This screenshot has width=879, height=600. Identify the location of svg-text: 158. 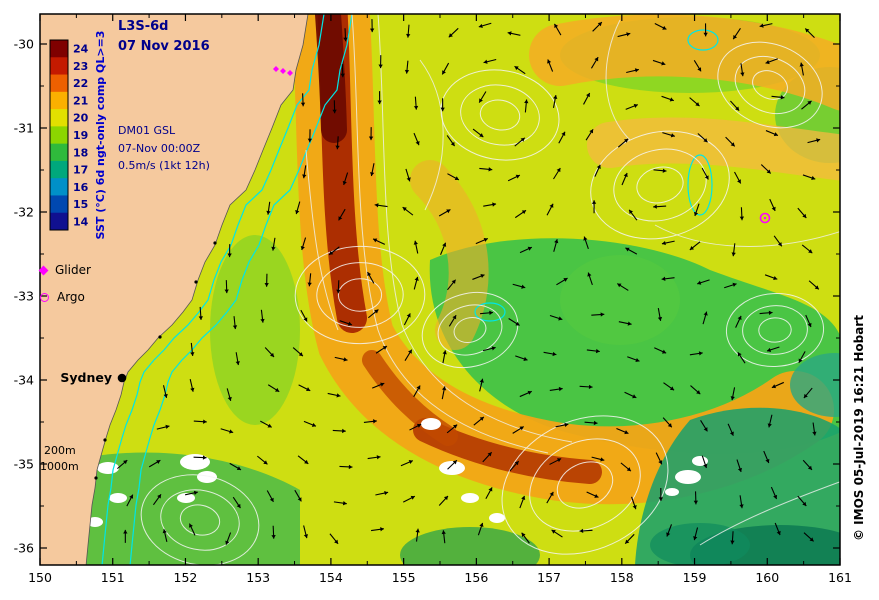
(622, 577).